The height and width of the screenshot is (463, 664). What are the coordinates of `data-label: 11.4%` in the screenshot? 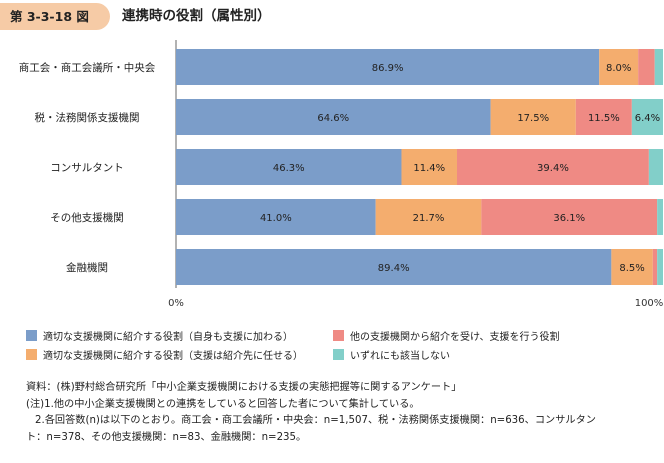 It's located at (429, 168).